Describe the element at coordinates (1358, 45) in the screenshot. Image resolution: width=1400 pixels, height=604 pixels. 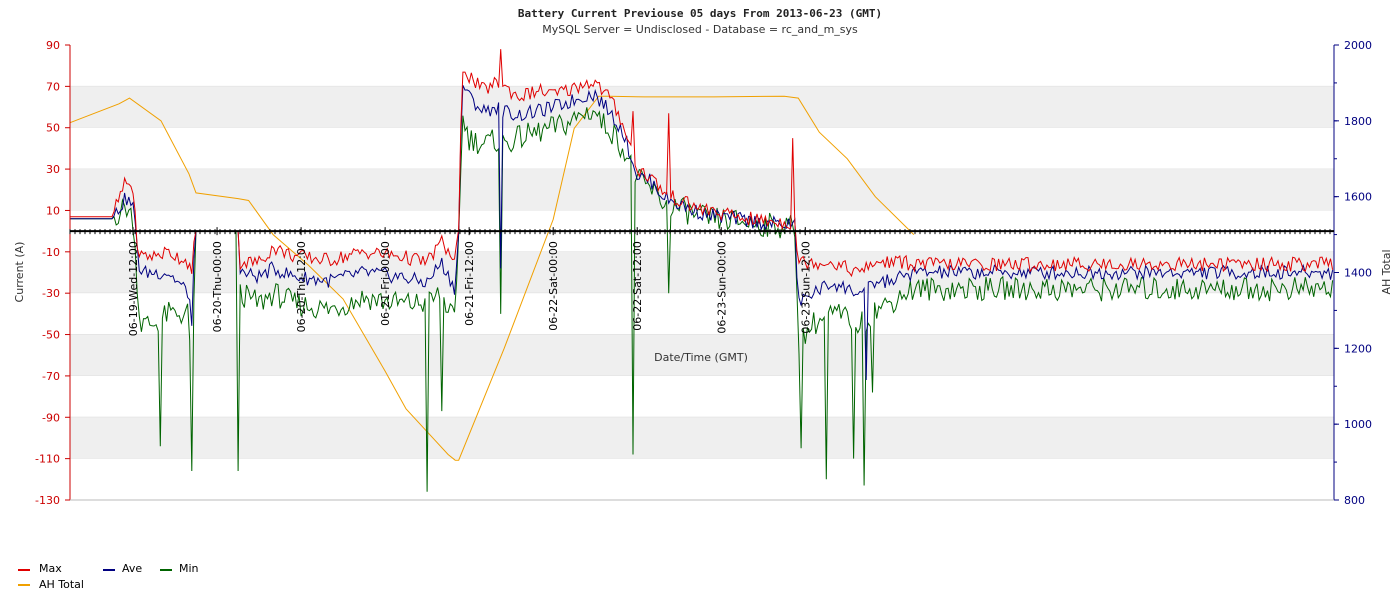
I see `y-right-tick-label: 2000` at that location.